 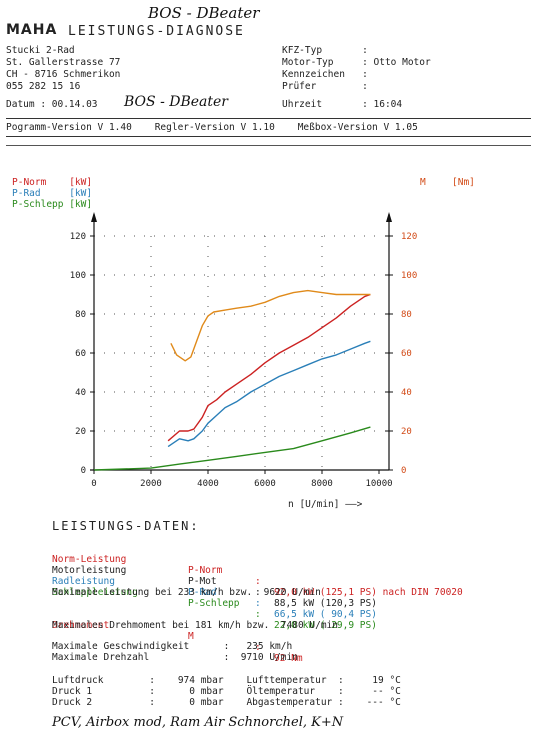 What do you see at coordinates (151, 484) in the screenshot?
I see `x-tick-label: 2000` at bounding box center [151, 484].